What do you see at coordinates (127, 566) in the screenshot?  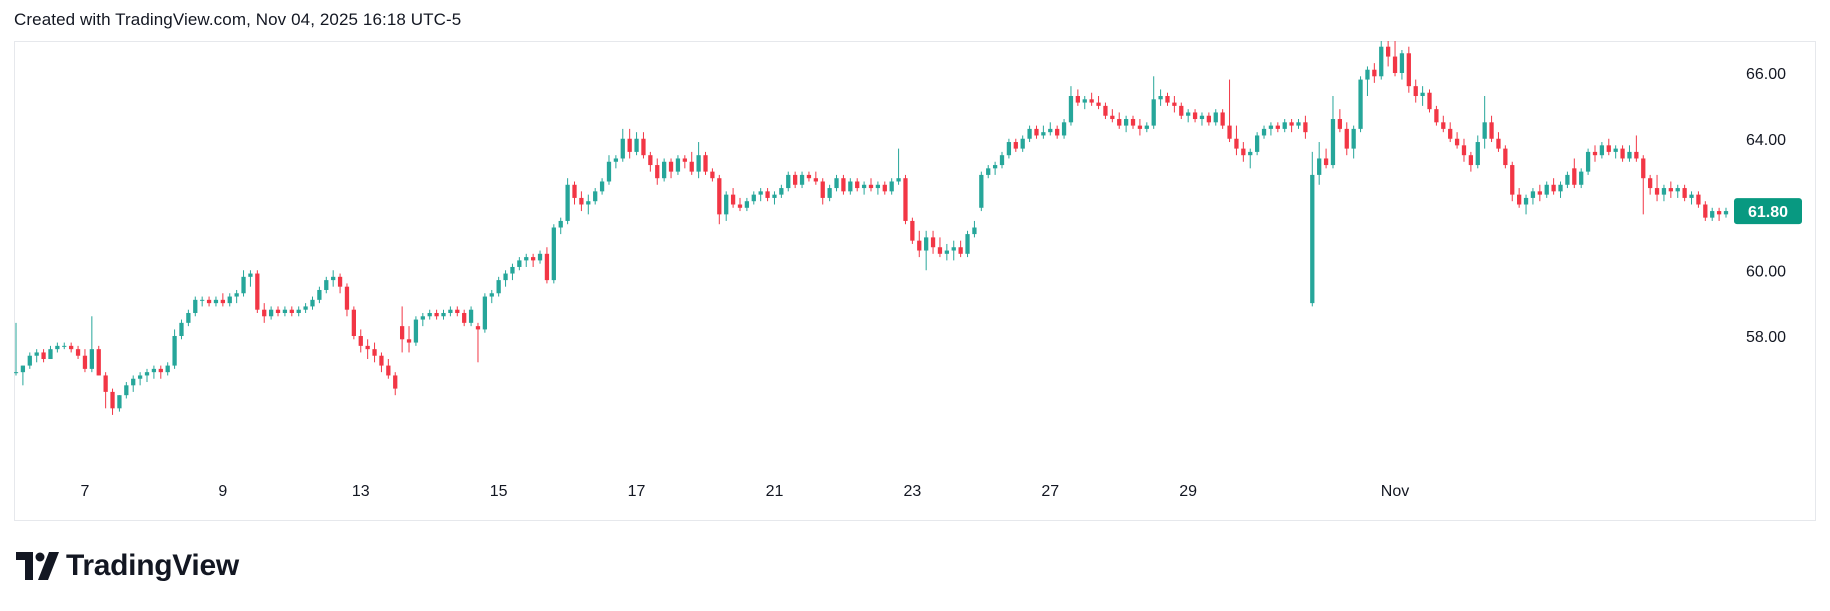 I see `tradingview-logo: TradingView` at bounding box center [127, 566].